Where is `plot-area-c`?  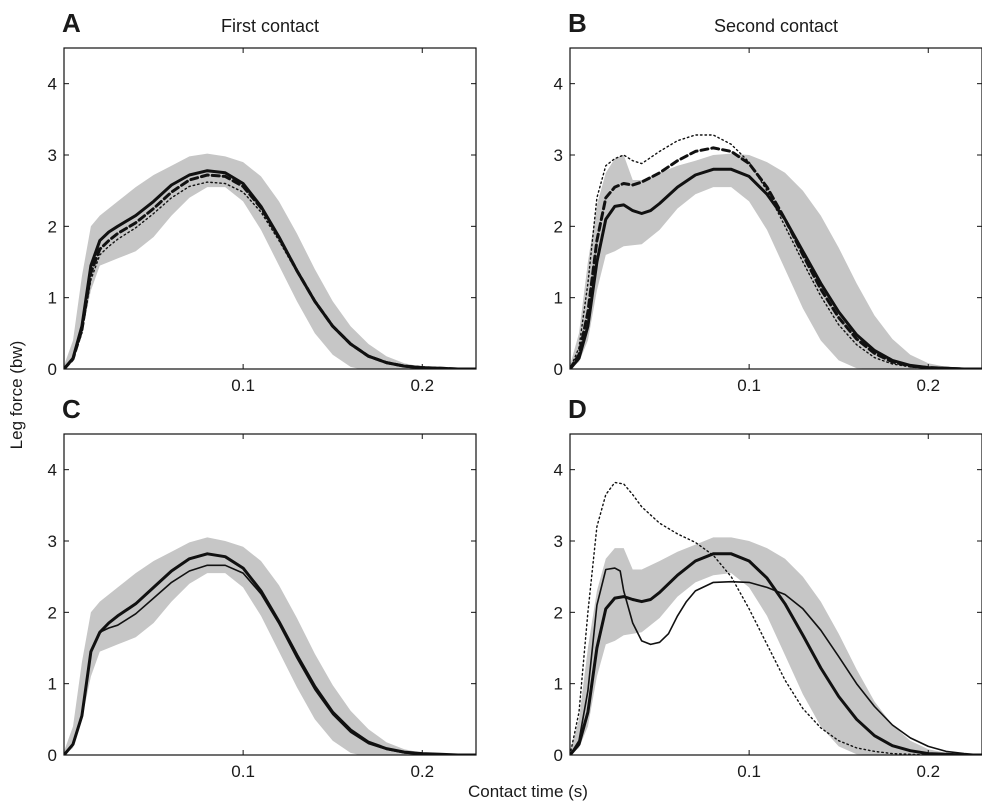 plot-area-c is located at coordinates (270, 646).